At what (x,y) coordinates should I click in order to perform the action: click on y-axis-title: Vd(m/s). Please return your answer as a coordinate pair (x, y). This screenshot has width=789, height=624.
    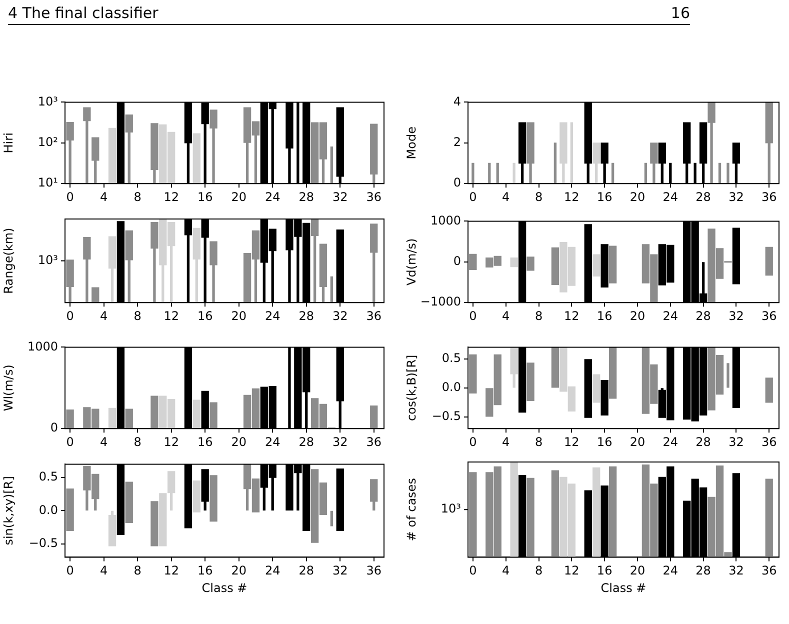
    Looking at the image, I should click on (411, 262).